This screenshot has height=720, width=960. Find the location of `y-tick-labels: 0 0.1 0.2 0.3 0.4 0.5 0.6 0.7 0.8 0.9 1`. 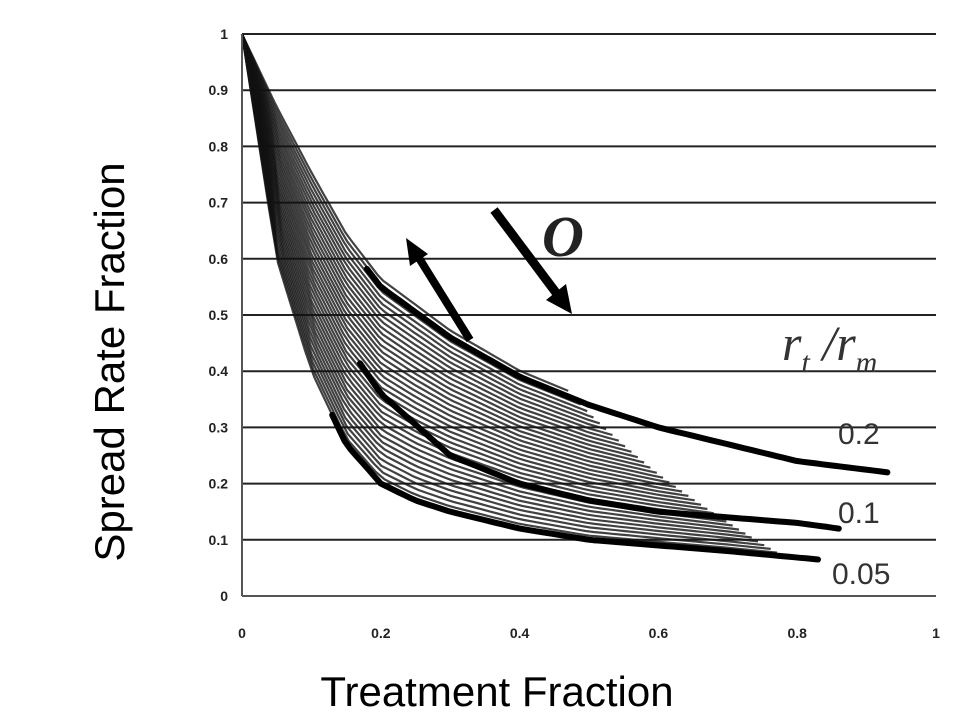

y-tick-labels: 0 0.1 0.2 0.3 0.4 0.5 0.6 0.7 0.8 0.9 1 is located at coordinates (219, 315).